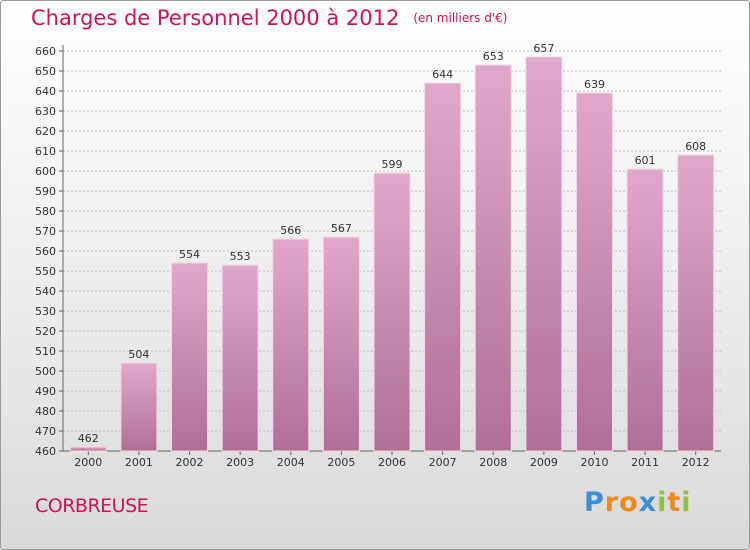  Describe the element at coordinates (45, 371) in the screenshot. I see `y-tick-label: 500` at that location.